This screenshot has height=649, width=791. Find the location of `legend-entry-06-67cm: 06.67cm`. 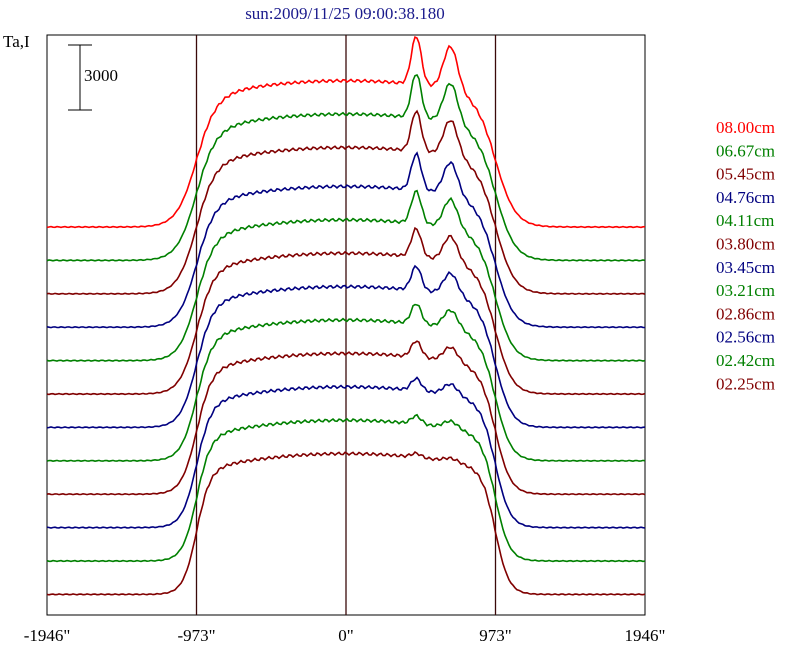

legend-entry-06-67cm: 06.67cm is located at coordinates (745, 150).